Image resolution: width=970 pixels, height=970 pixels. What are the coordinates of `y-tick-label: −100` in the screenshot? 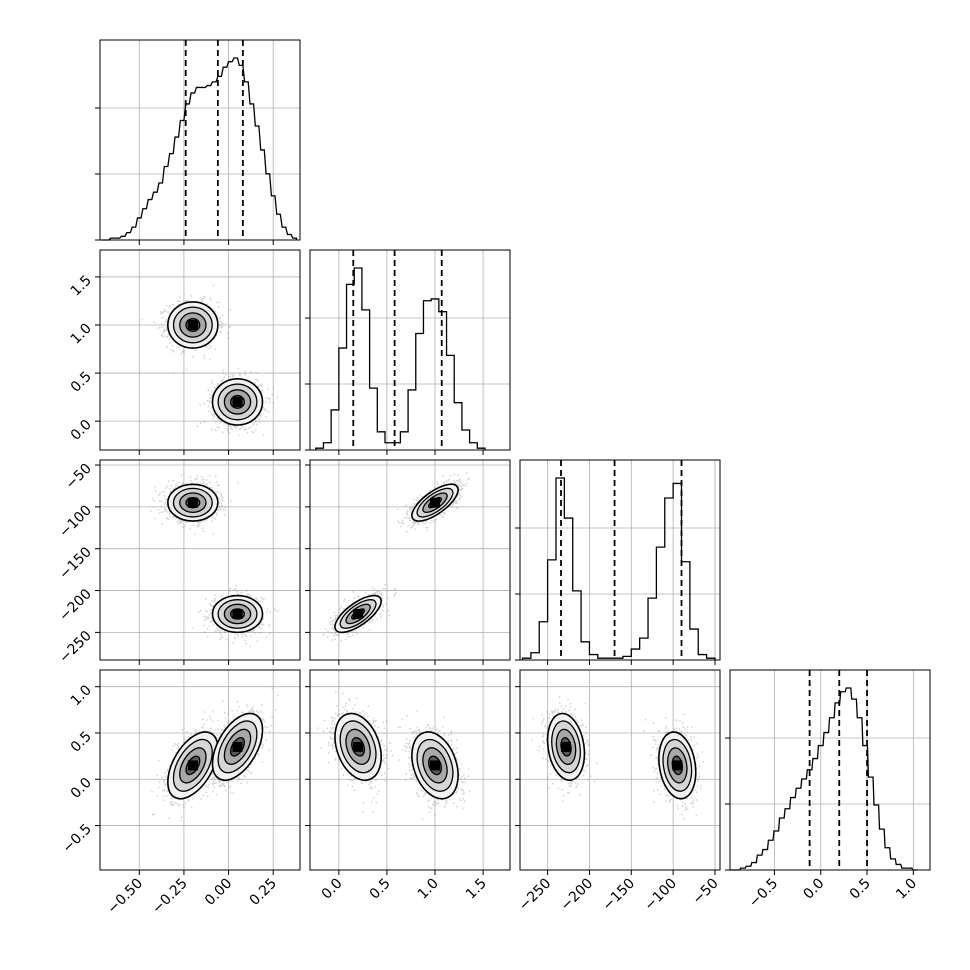 It's located at (75, 521).